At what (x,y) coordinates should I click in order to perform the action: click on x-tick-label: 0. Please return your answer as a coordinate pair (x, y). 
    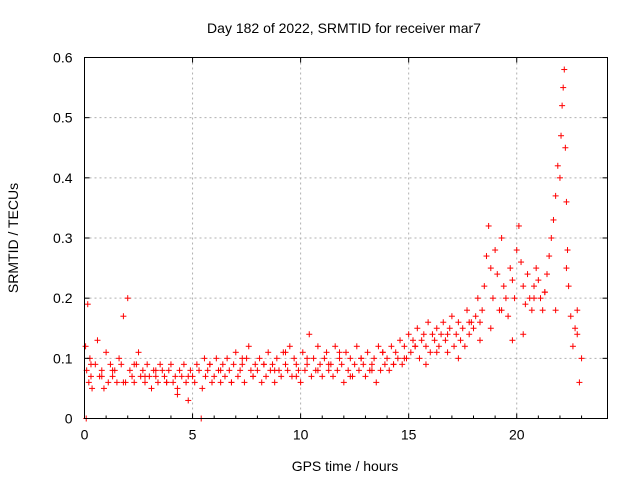
    Looking at the image, I should click on (85, 435).